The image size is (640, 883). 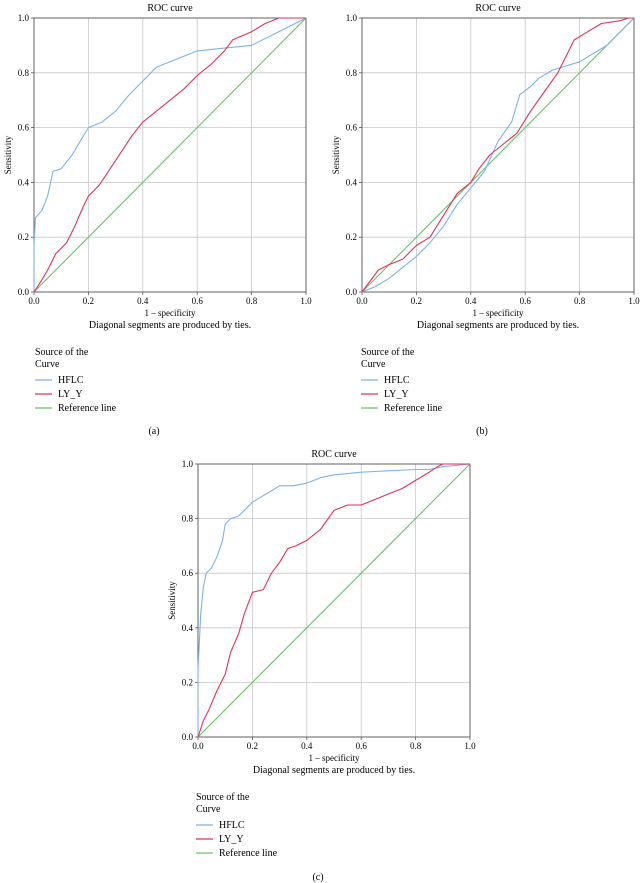 What do you see at coordinates (482, 431) in the screenshot?
I see `panel-label: (b)` at bounding box center [482, 431].